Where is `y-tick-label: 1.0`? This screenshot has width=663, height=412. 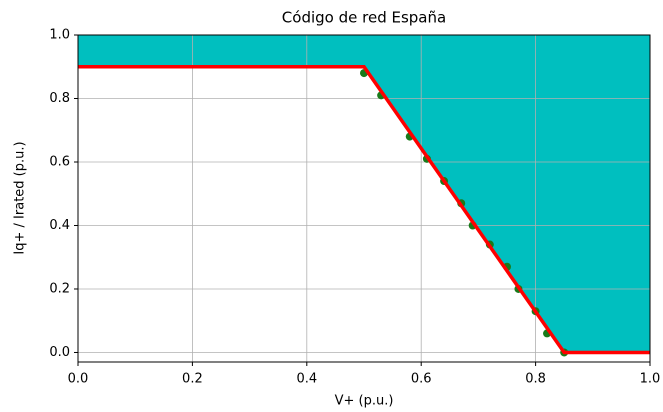
y-tick-label: 1.0 is located at coordinates (59, 35).